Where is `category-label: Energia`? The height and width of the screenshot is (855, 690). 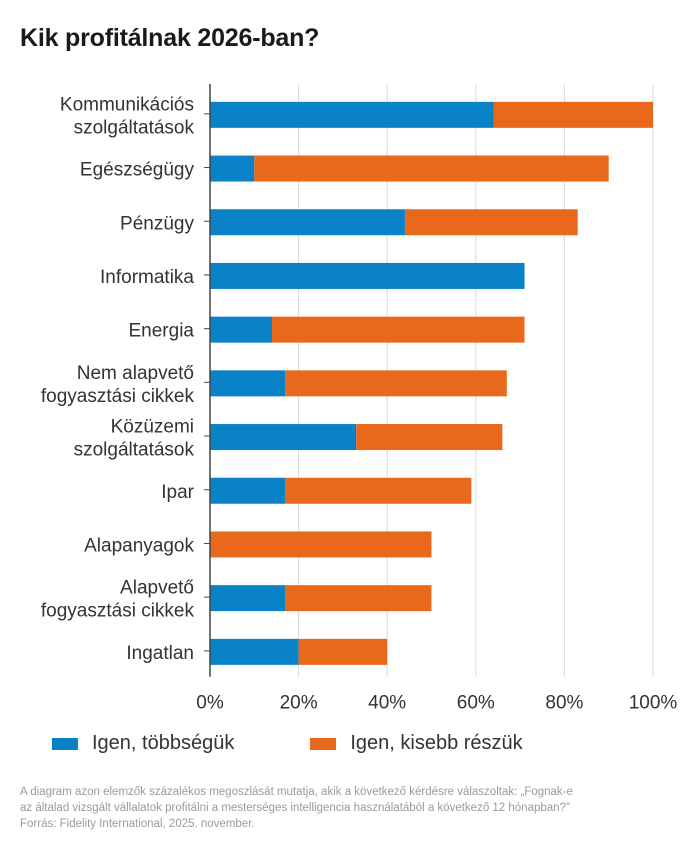
category-label: Energia is located at coordinates (162, 331).